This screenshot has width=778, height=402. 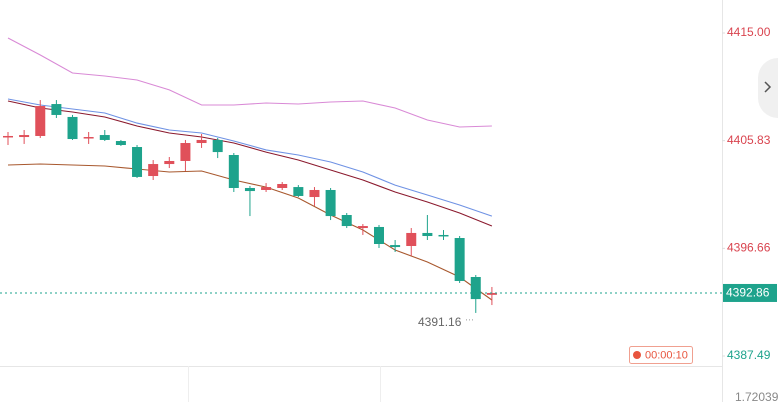 I want to click on countdown-box: 00:00:10, so click(x=661, y=355).